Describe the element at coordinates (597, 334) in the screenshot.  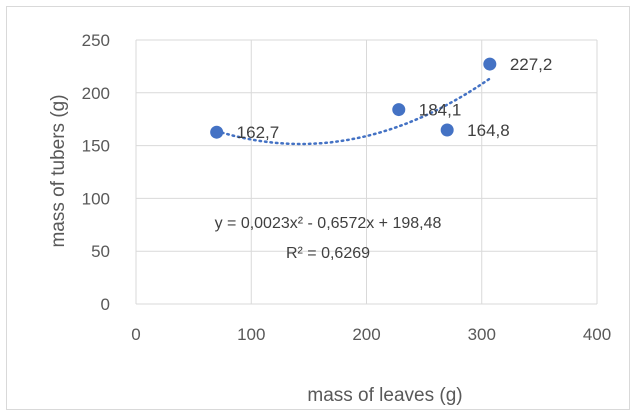
I see `x-tick-label: 400` at that location.